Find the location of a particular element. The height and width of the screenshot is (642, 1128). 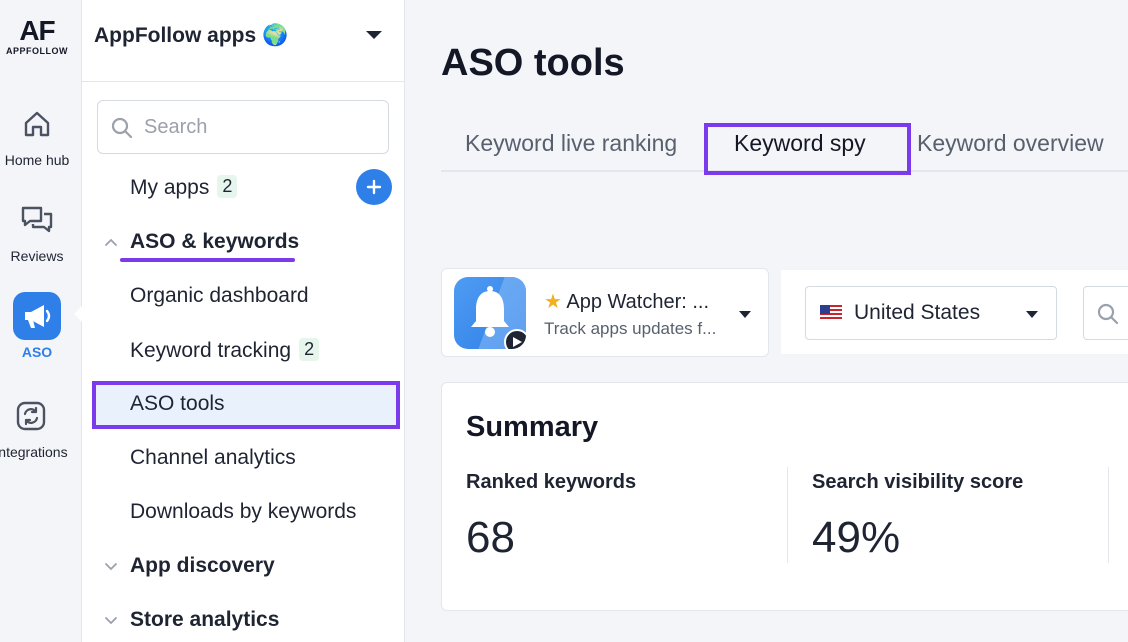

chat-icon is located at coordinates (37, 220).